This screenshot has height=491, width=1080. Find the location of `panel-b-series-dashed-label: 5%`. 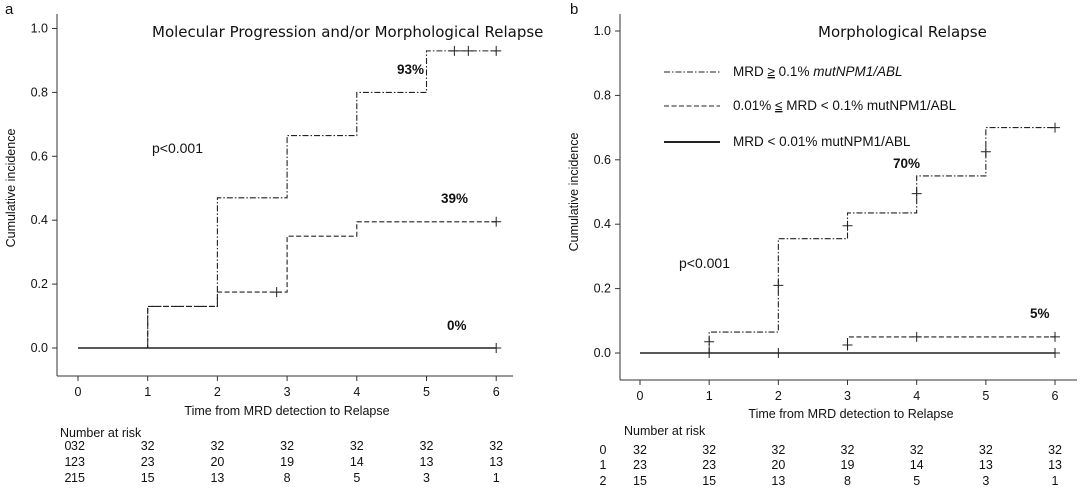

panel-b-series-dashed-label: 5% is located at coordinates (1040, 313).